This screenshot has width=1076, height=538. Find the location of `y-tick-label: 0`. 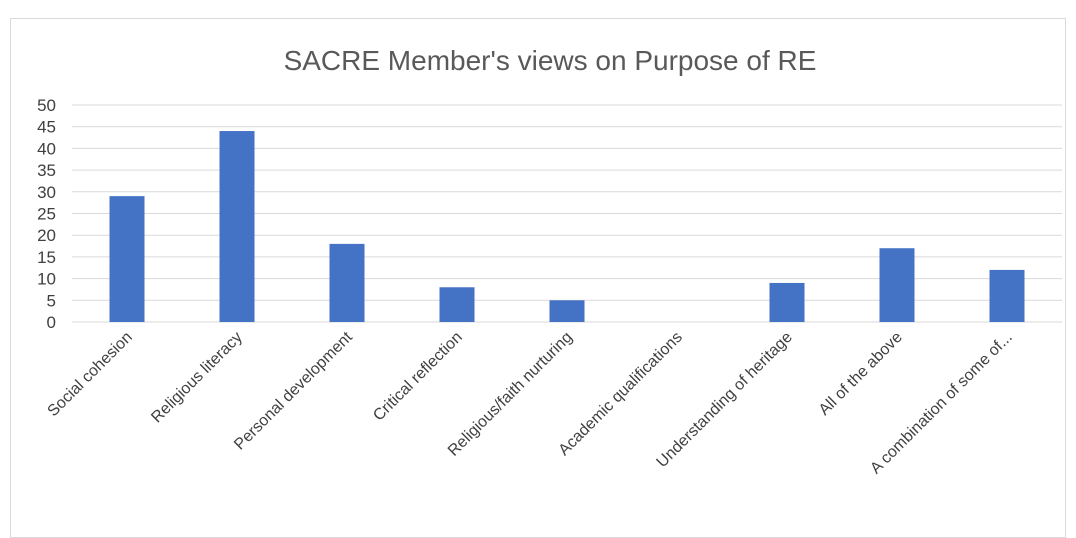

y-tick-label: 0 is located at coordinates (51, 322).